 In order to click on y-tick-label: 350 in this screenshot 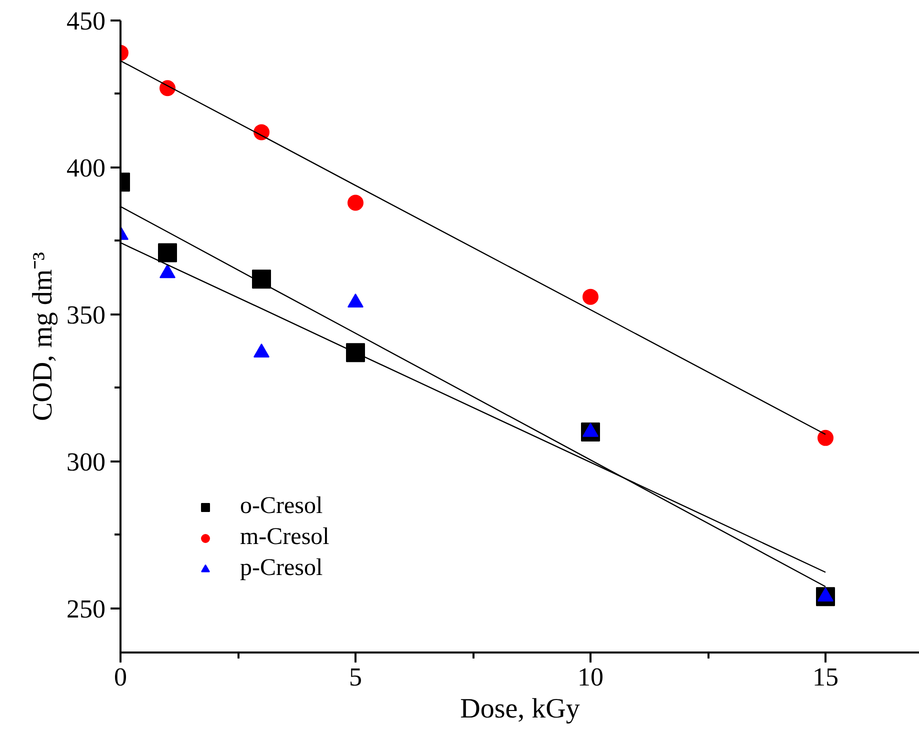, I will do `click(86, 315)`.